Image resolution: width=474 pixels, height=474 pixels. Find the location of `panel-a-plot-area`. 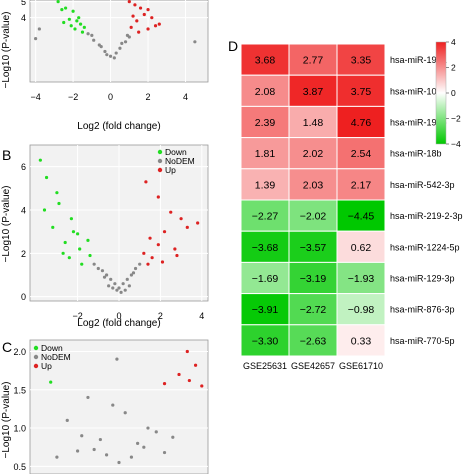

panel-a-plot-area is located at coordinates (119, 41).